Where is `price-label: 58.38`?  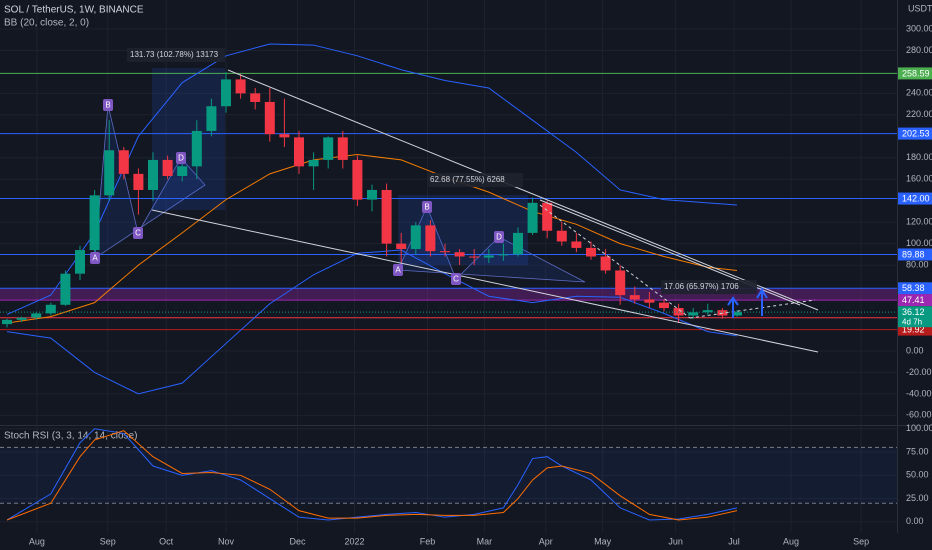
price-label: 58.38 is located at coordinates (913, 288).